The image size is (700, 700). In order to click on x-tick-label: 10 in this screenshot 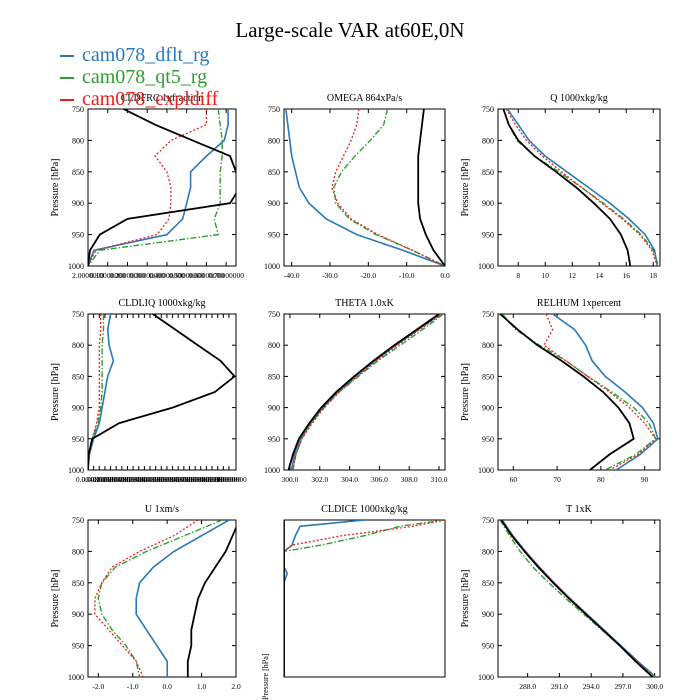, I will do `click(546, 275)`.